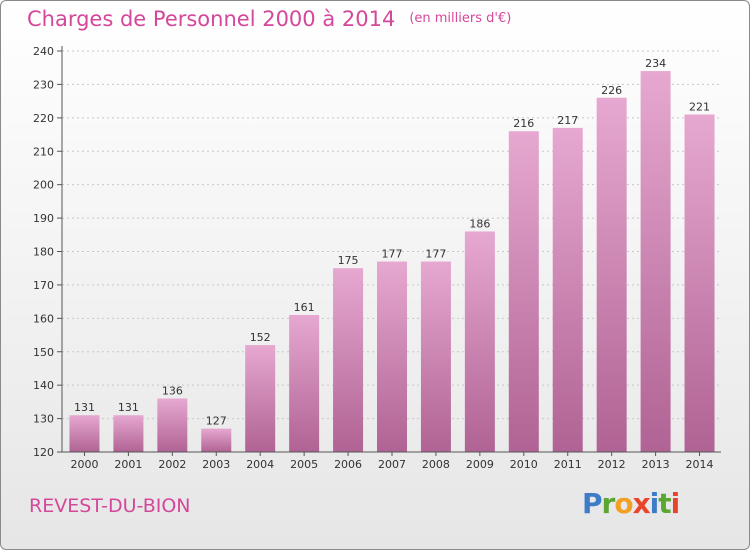 Image resolution: width=750 pixels, height=550 pixels. I want to click on y-tick-label: 150, so click(43, 352).